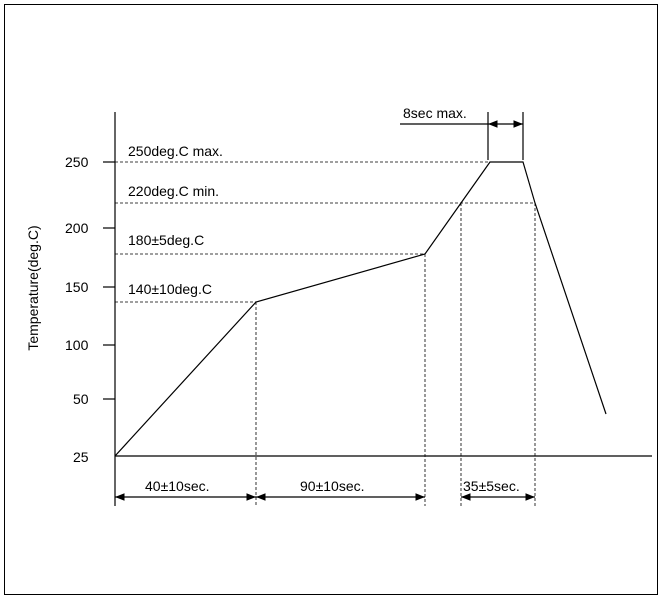 The width and height of the screenshot is (664, 601). Describe the element at coordinates (81, 399) in the screenshot. I see `y-tick-label-50: 50` at that location.